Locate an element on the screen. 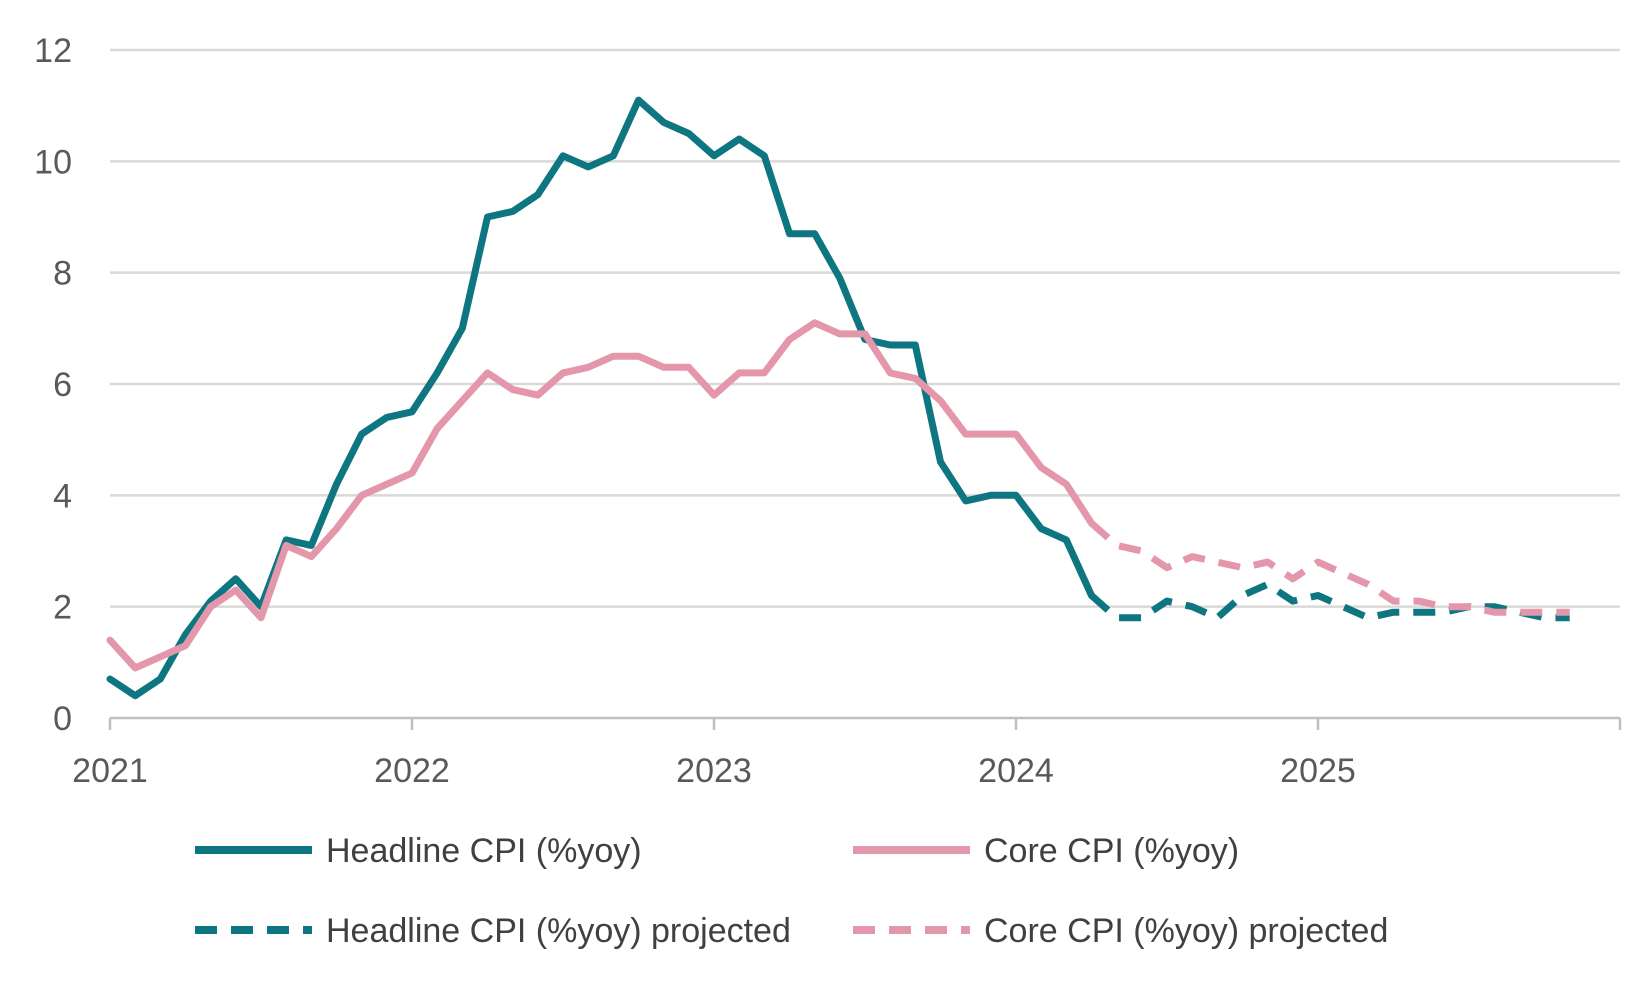 This screenshot has width=1650, height=990. y-tick-label: 0 is located at coordinates (62, 719).